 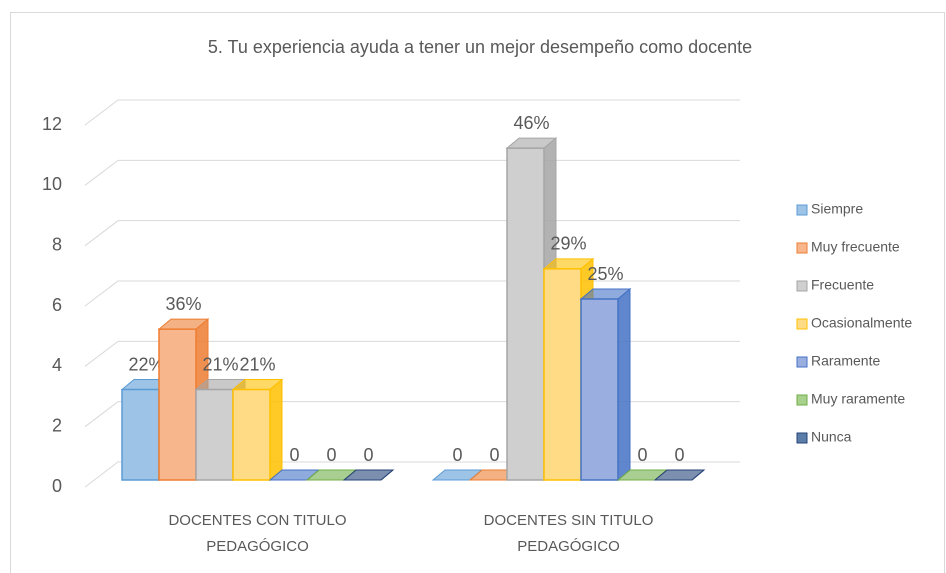 What do you see at coordinates (52, 184) in the screenshot?
I see `y-tick-label: 10` at bounding box center [52, 184].